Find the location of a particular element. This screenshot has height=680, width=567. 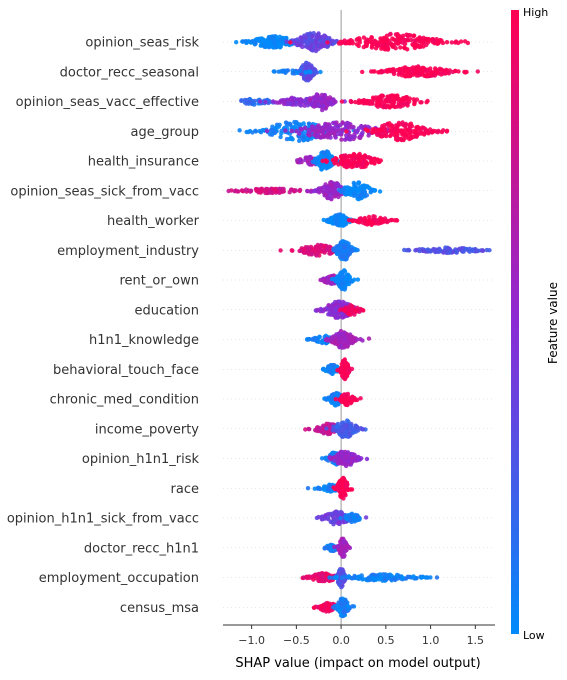

x-tick-label: 1.5 is located at coordinates (476, 640).